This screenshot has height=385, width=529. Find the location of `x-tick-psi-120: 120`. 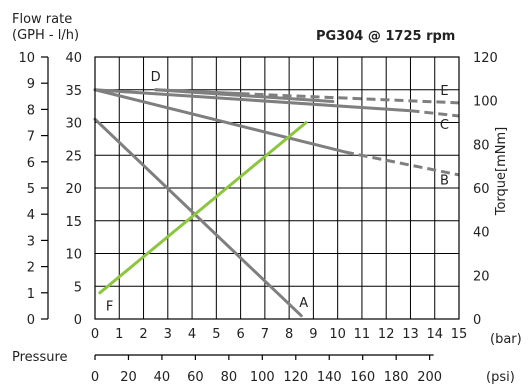

x-tick-psi-120: 120 is located at coordinates (295, 377).